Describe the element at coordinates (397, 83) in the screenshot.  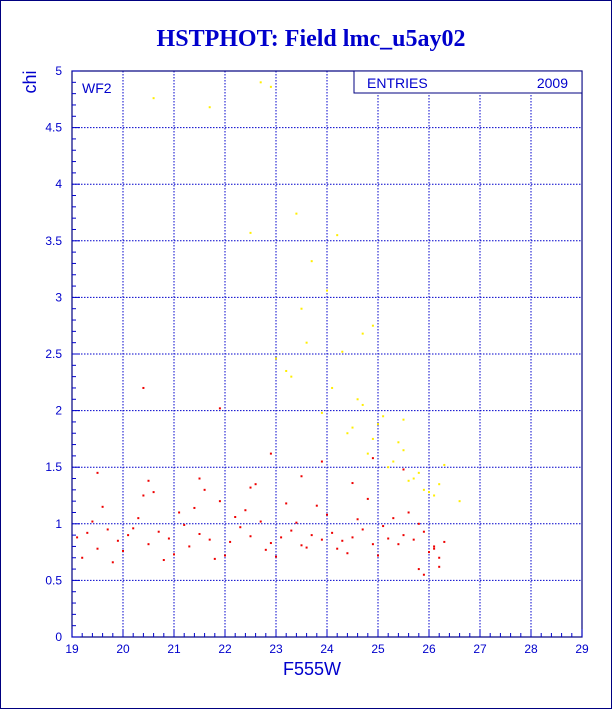
I see `stats-entries-label: ENTRIES` at that location.